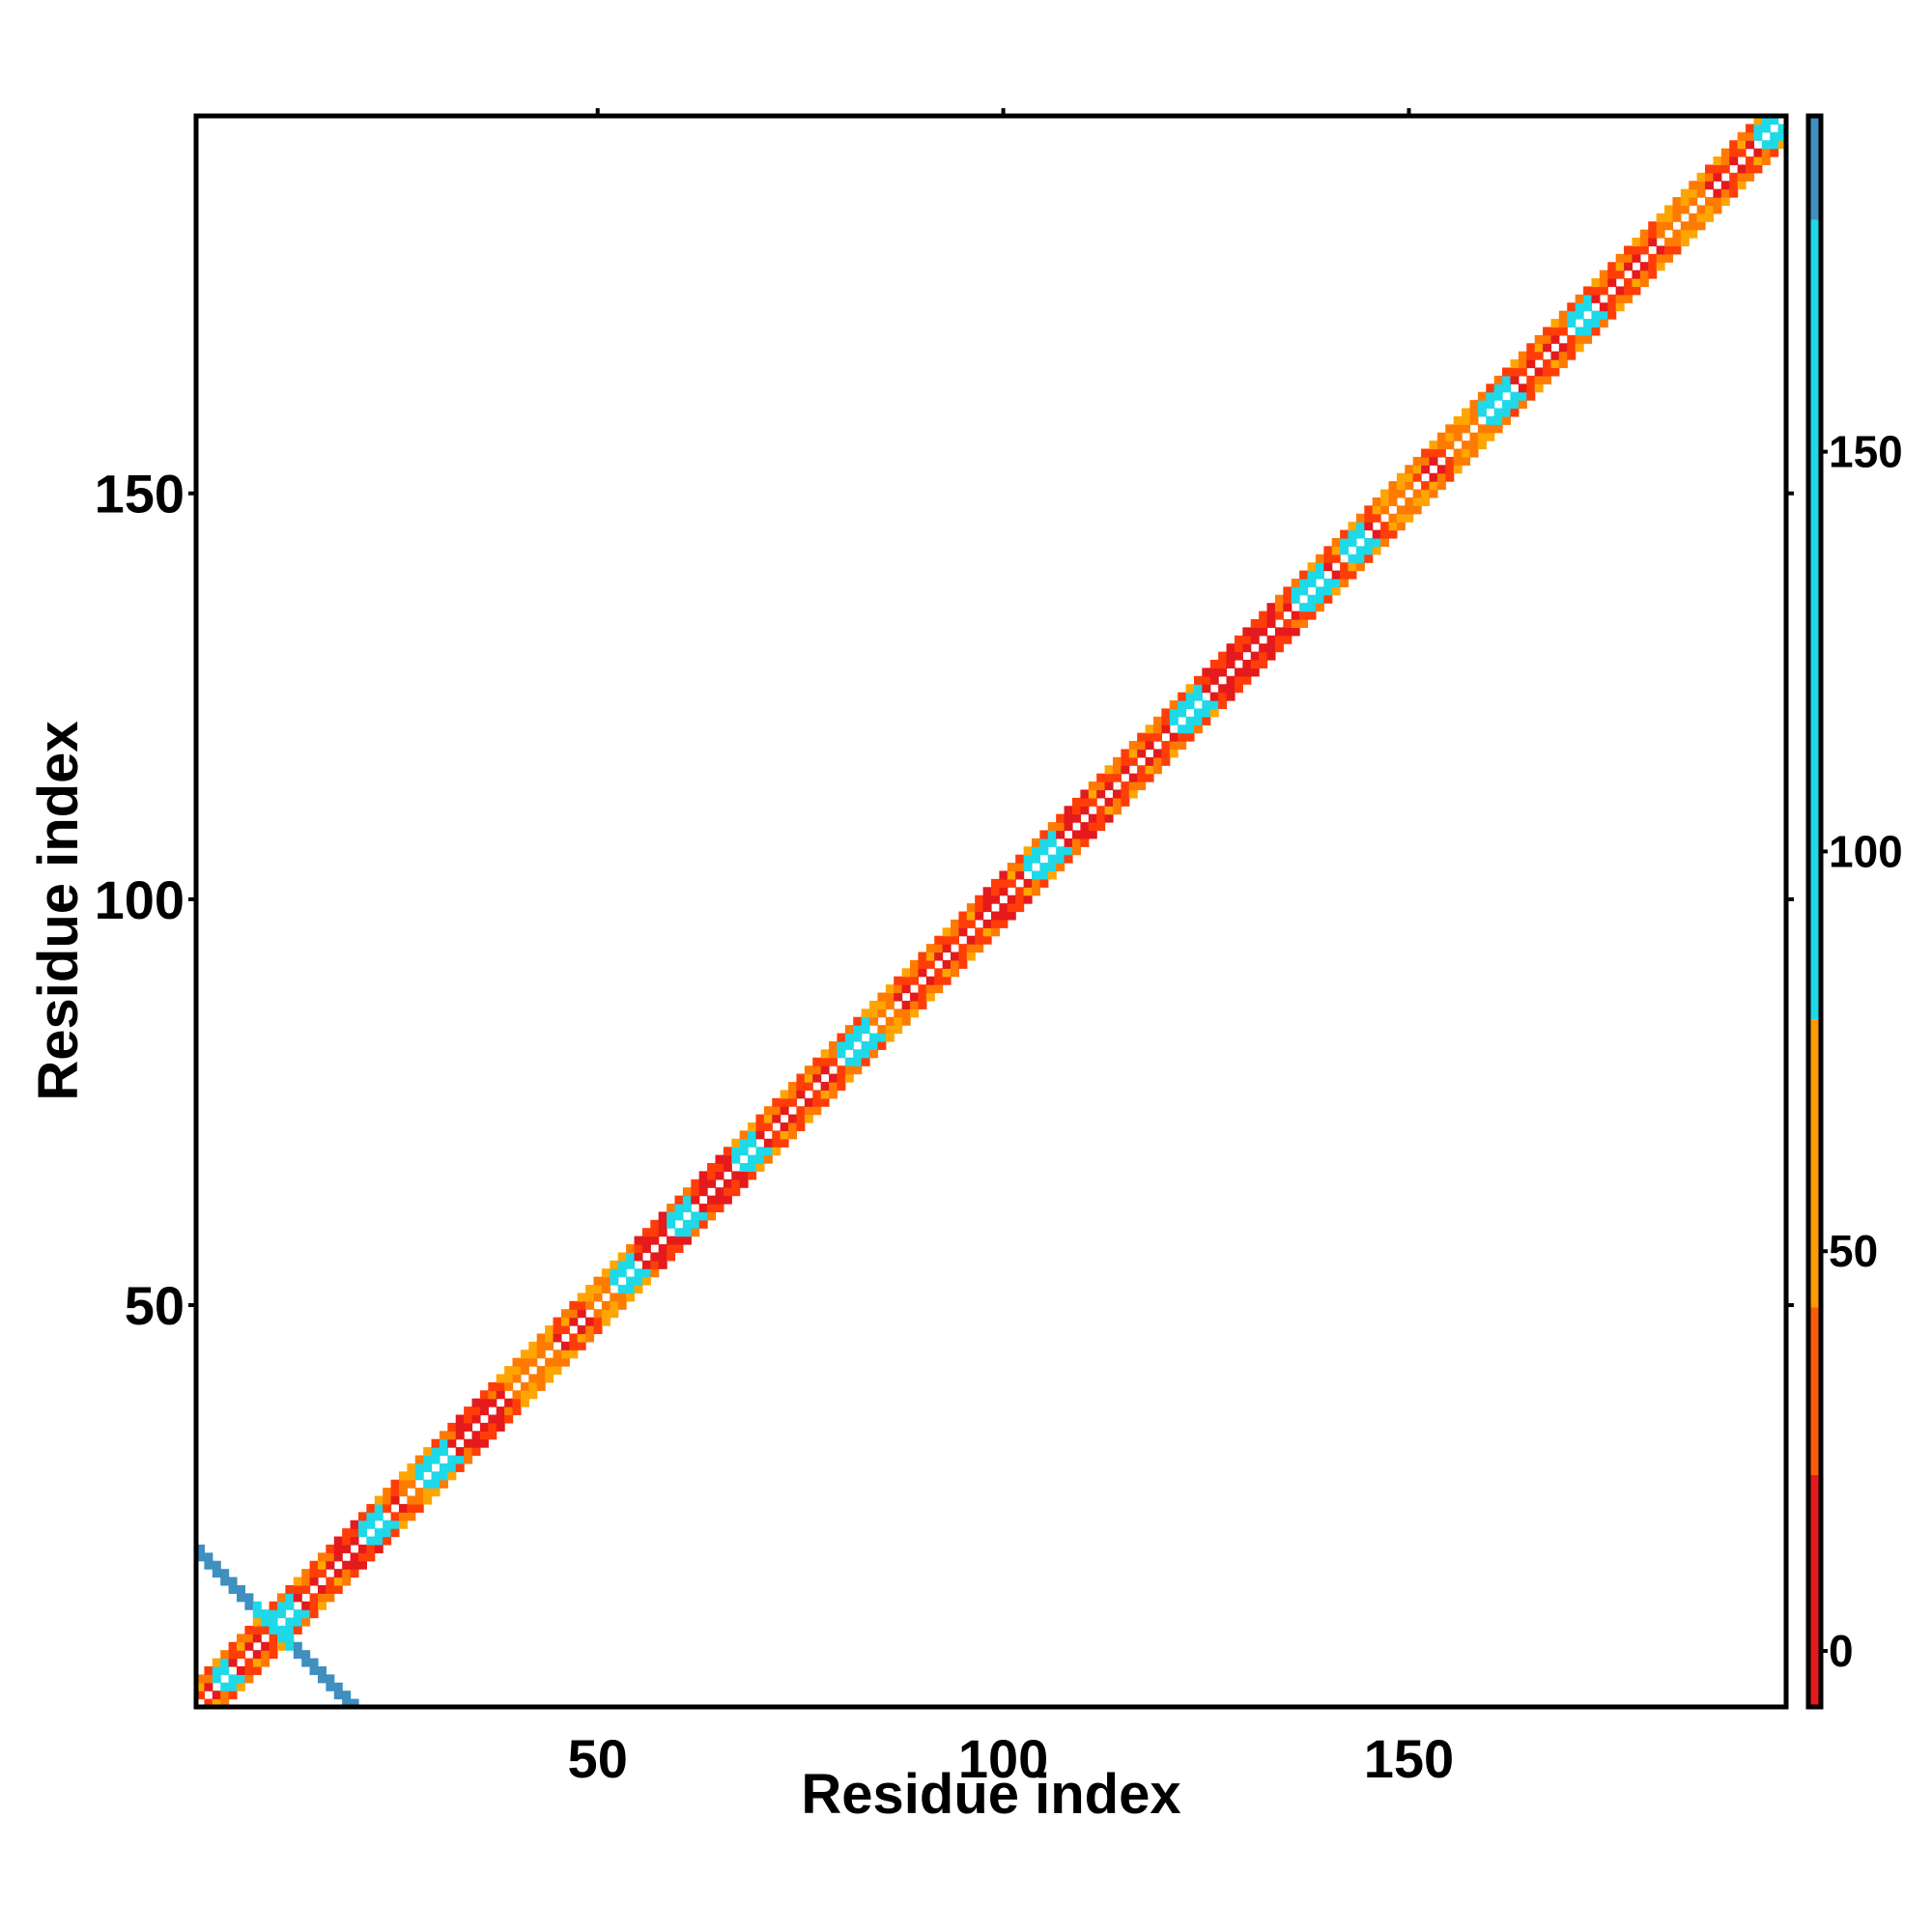  What do you see at coordinates (140, 494) in the screenshot?
I see `y-tick-label: 150` at bounding box center [140, 494].